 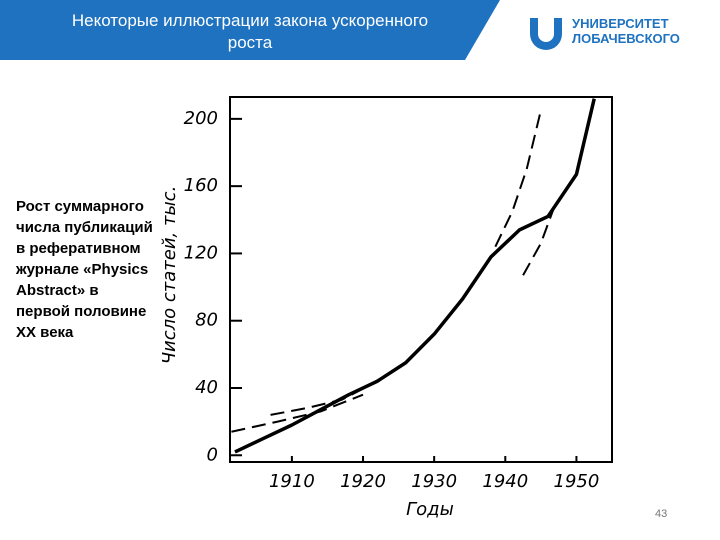 What do you see at coordinates (201, 185) in the screenshot?
I see `y-tick-label: 160` at bounding box center [201, 185].